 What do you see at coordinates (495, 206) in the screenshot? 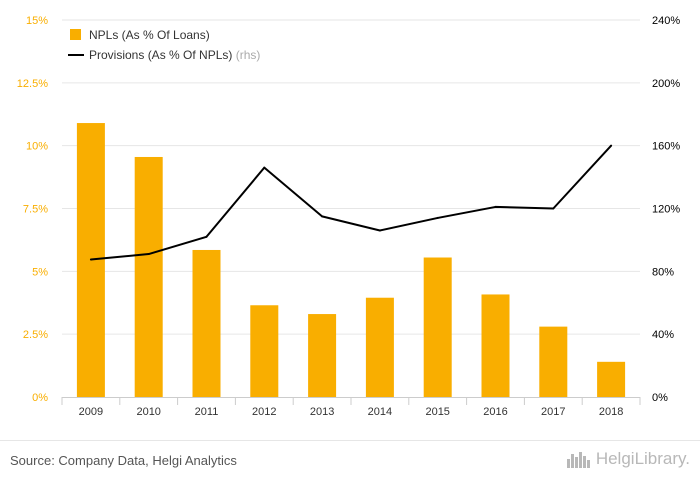
I see `provisions-point-2016` at bounding box center [495, 206].